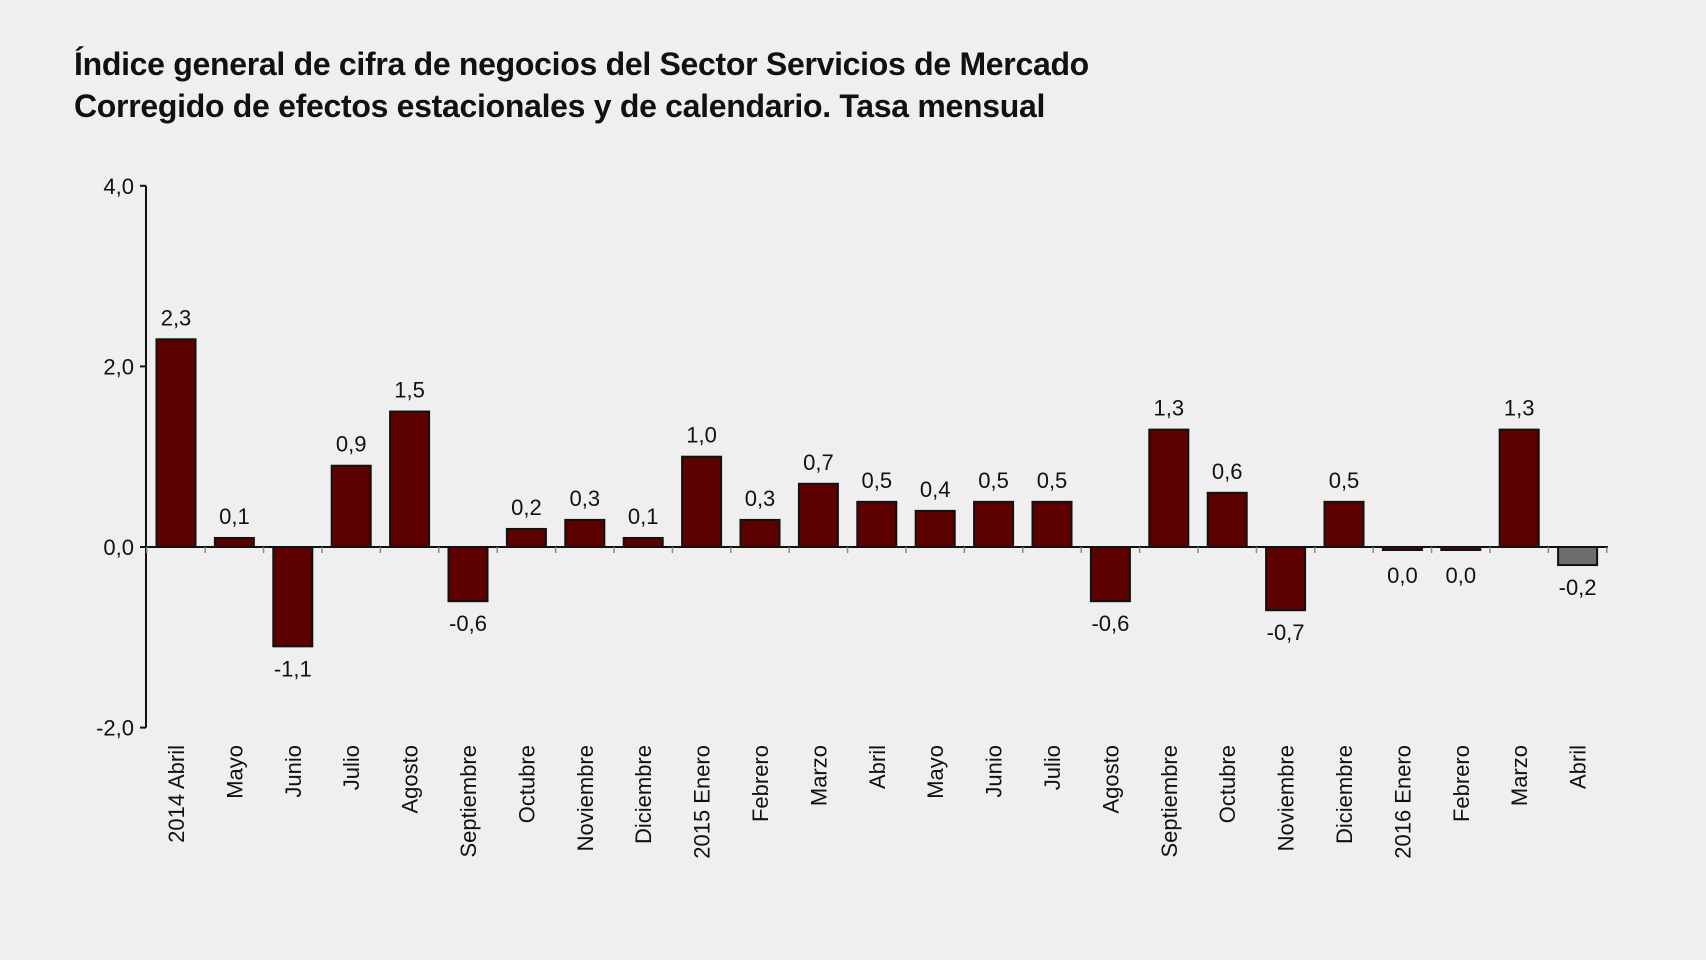 This screenshot has height=960, width=1706. Describe the element at coordinates (351, 444) in the screenshot. I see `data-label: 0,9` at that location.